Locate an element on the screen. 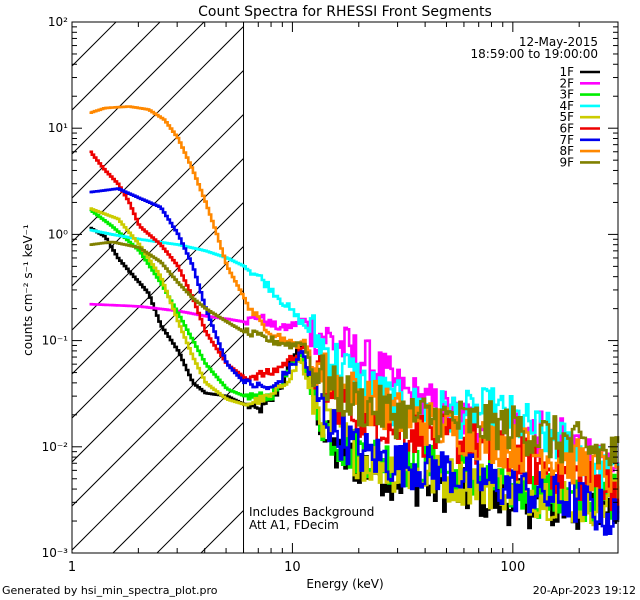  footer-timestamp: 20-Apr-2023 19:12 is located at coordinates (584, 590).